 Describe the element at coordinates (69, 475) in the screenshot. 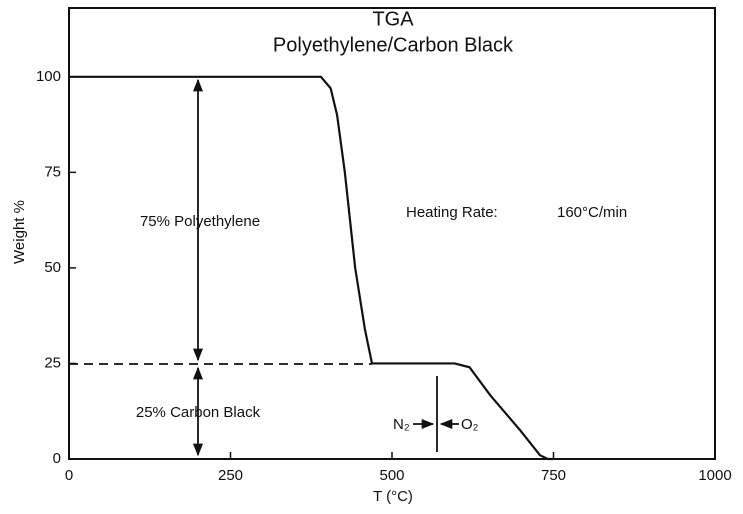

I see `x-tick-label: 0` at that location.